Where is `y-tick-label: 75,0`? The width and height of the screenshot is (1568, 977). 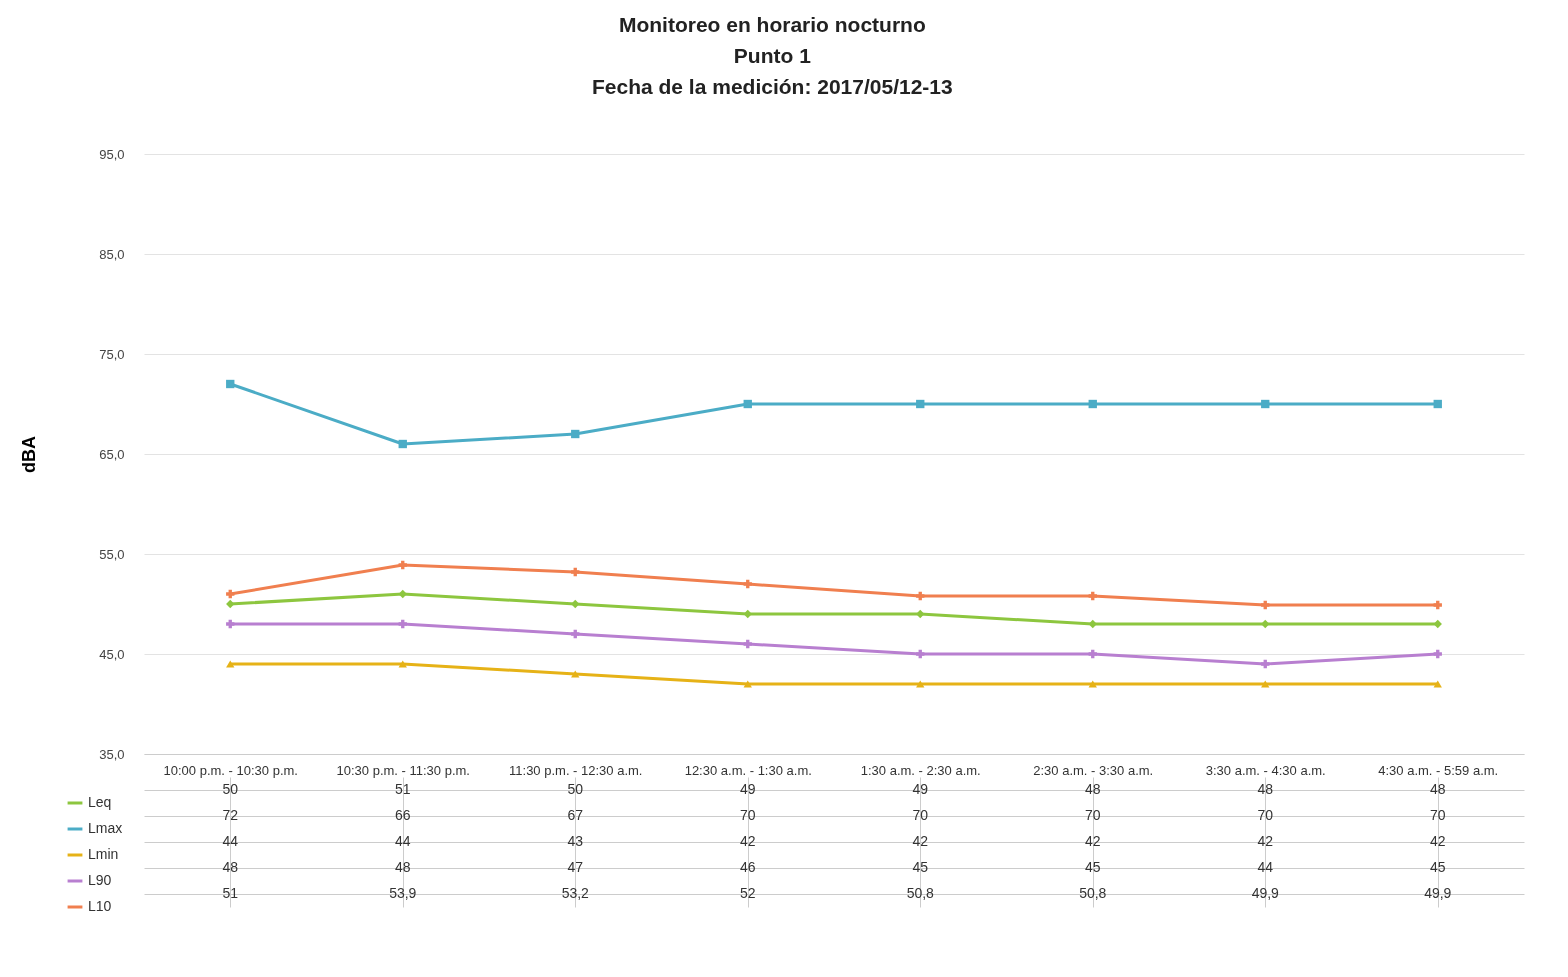
y-tick-label: 75,0 is located at coordinates (112, 354).